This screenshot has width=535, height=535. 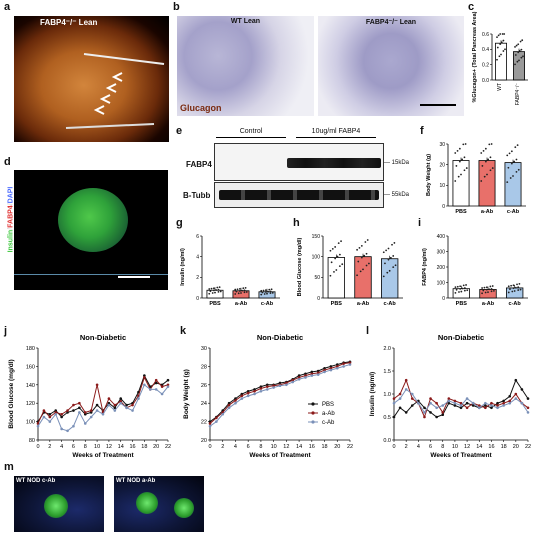 I want to click on chart-g: 0 2 4 6 PBS a-Ab c-Ab Insulin (ng/ml), so click(x=230, y=270).